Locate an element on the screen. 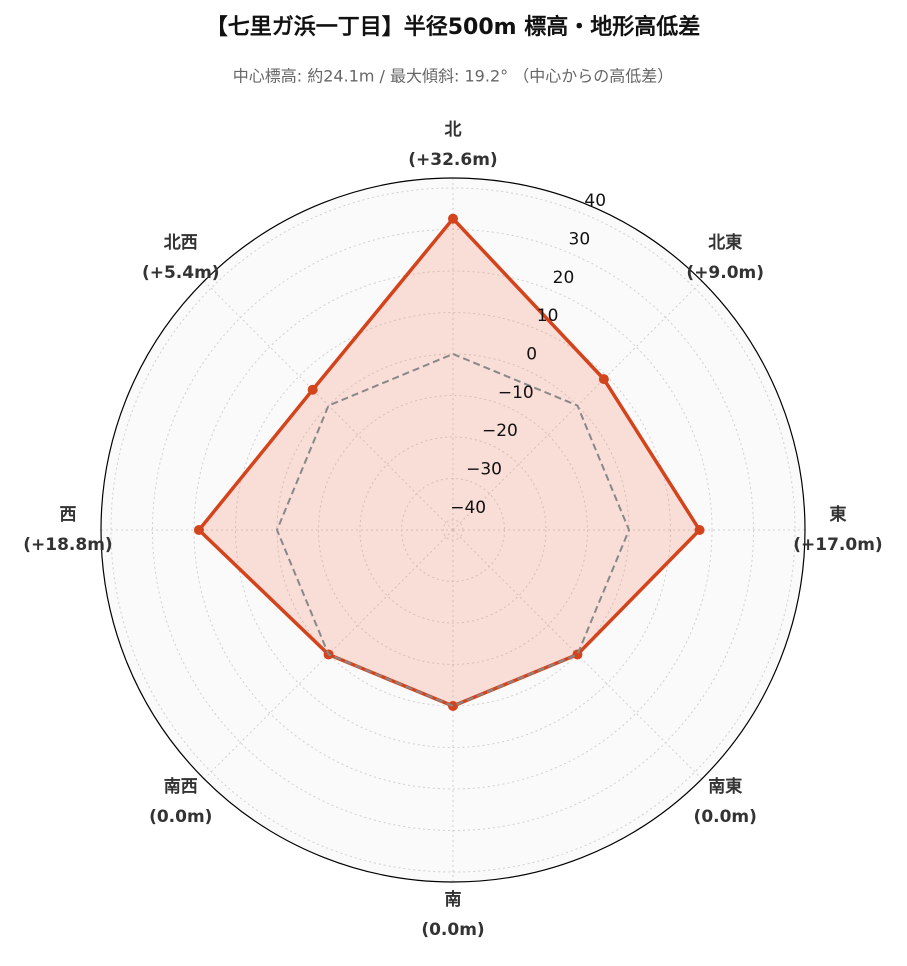  spoke is located at coordinates (328, 405).